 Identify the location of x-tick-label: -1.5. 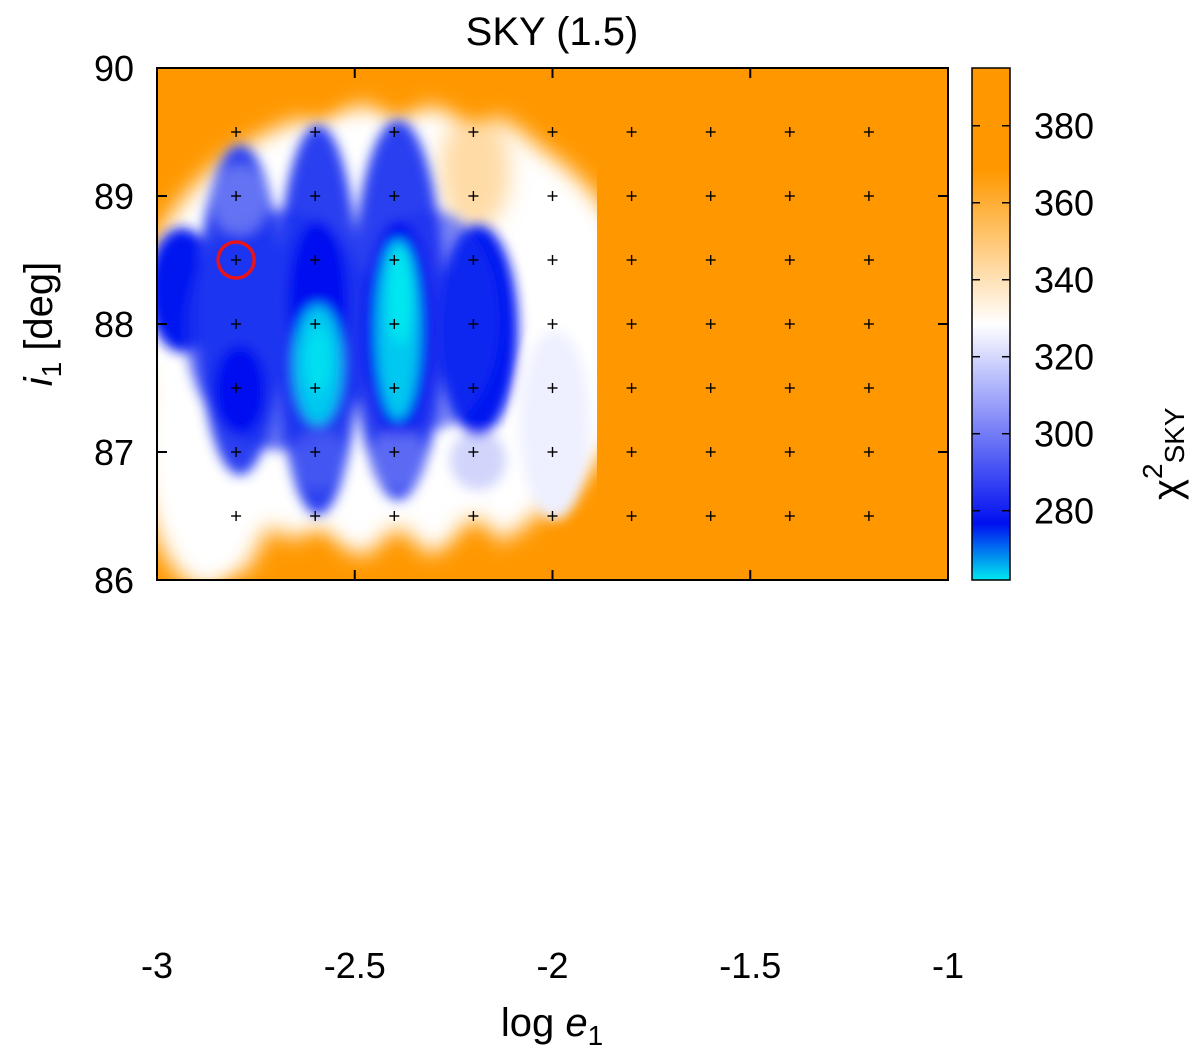
(750, 965).